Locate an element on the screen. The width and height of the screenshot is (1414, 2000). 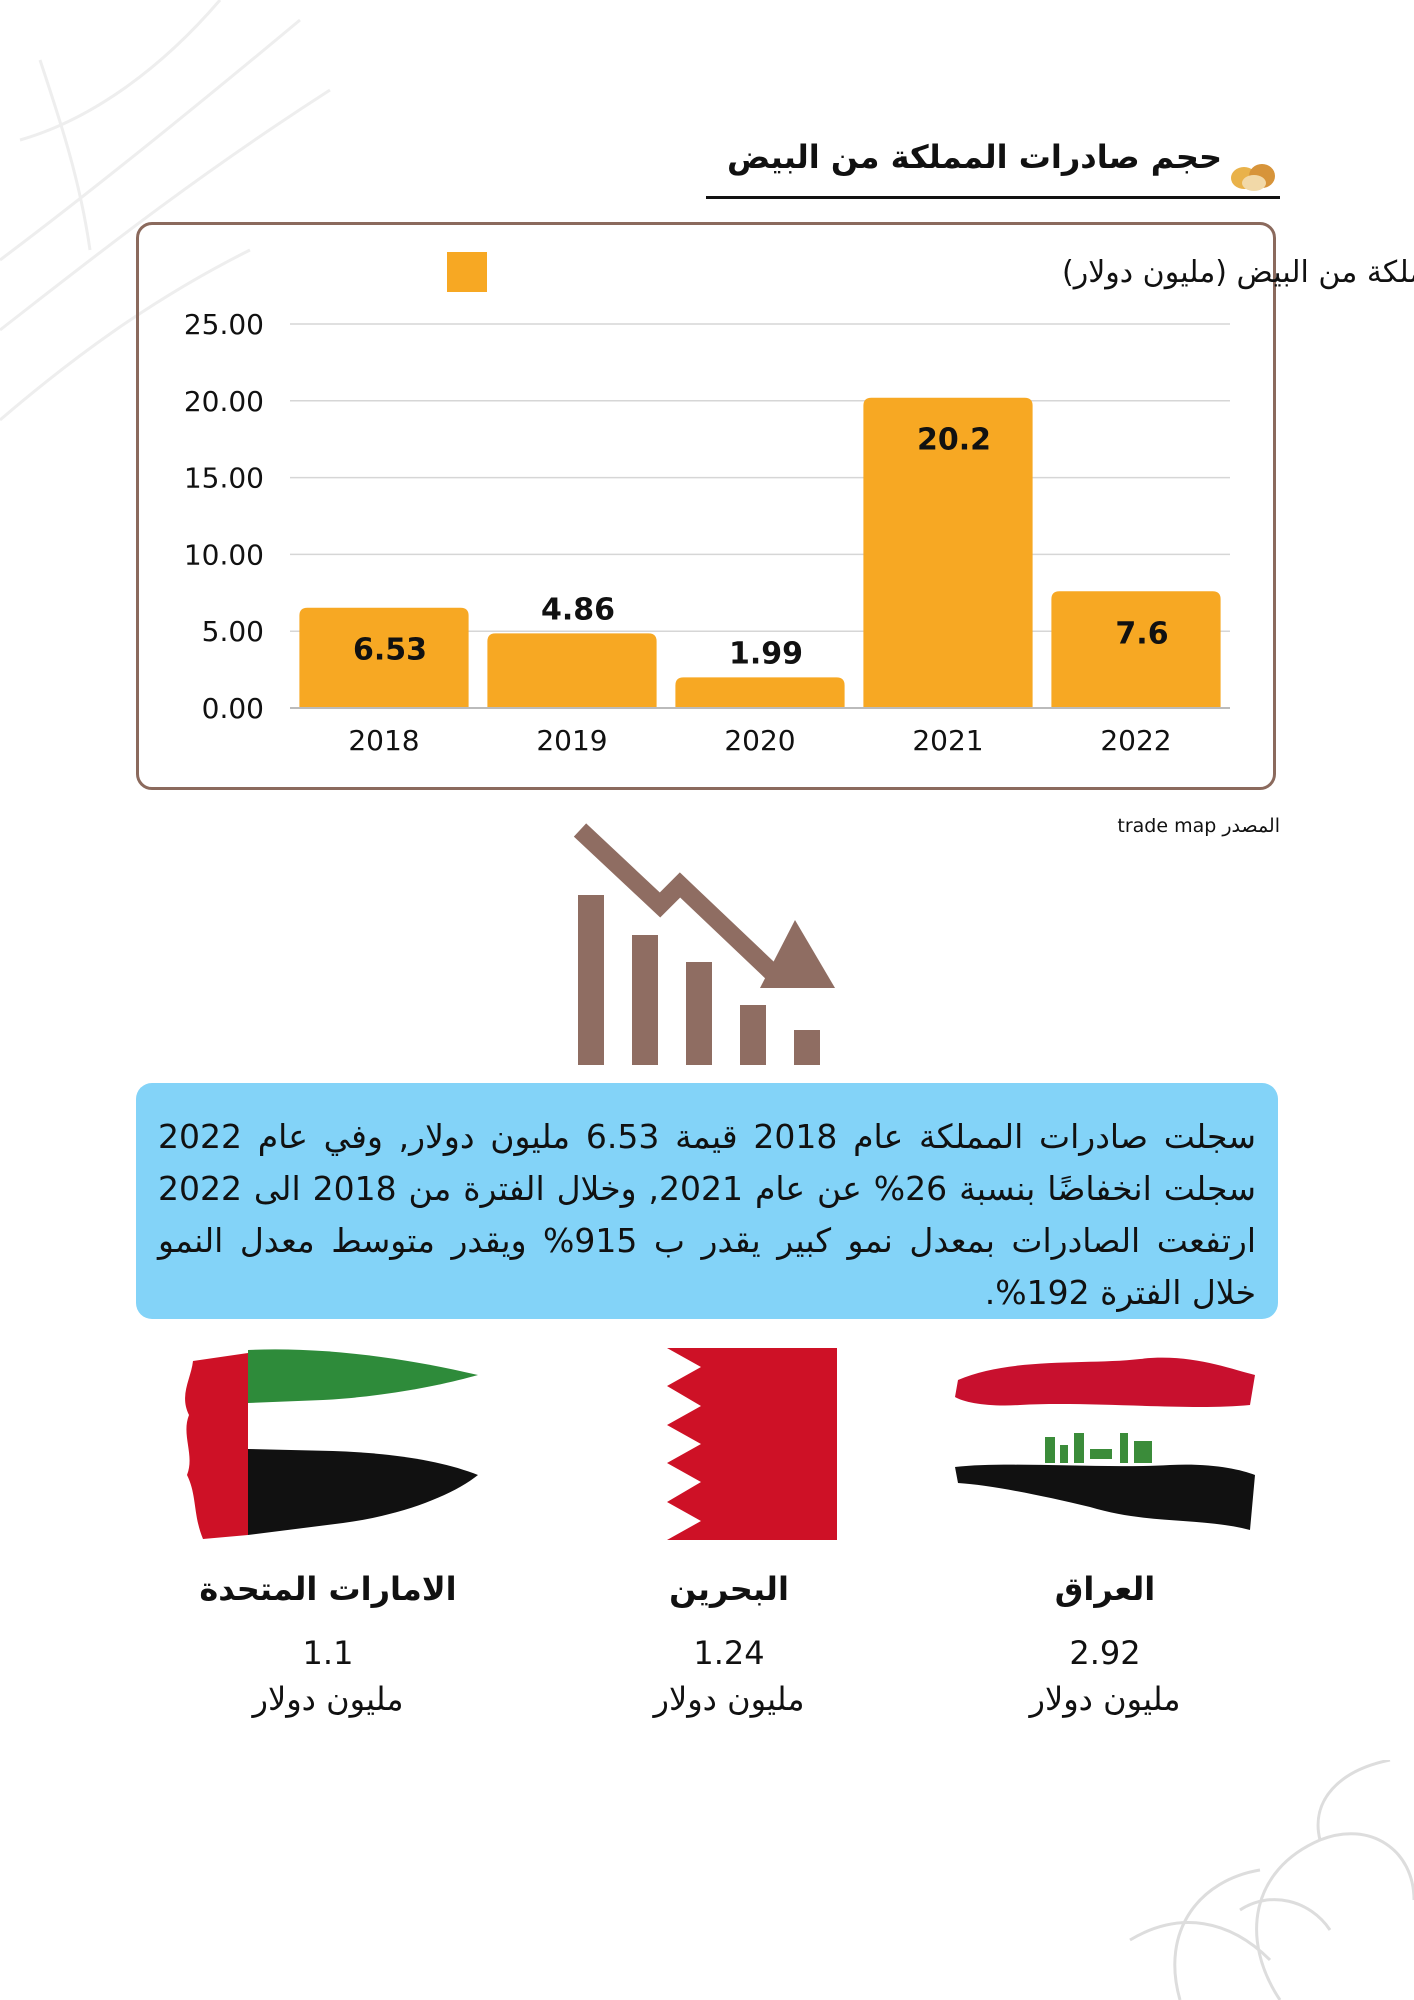
country-value: 2.92 is located at coordinates (1105, 1653).